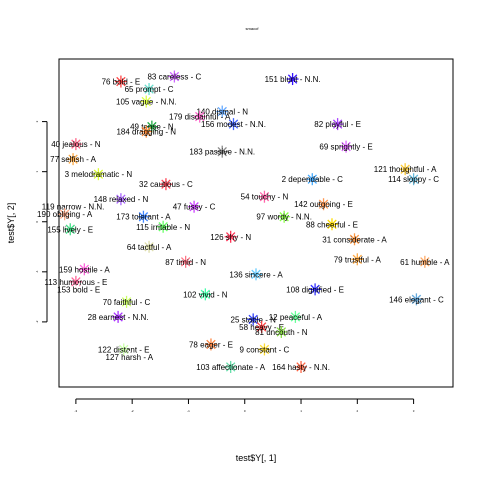 The image size is (480, 480). I want to click on point-label: 153 bold - E, so click(78, 289).